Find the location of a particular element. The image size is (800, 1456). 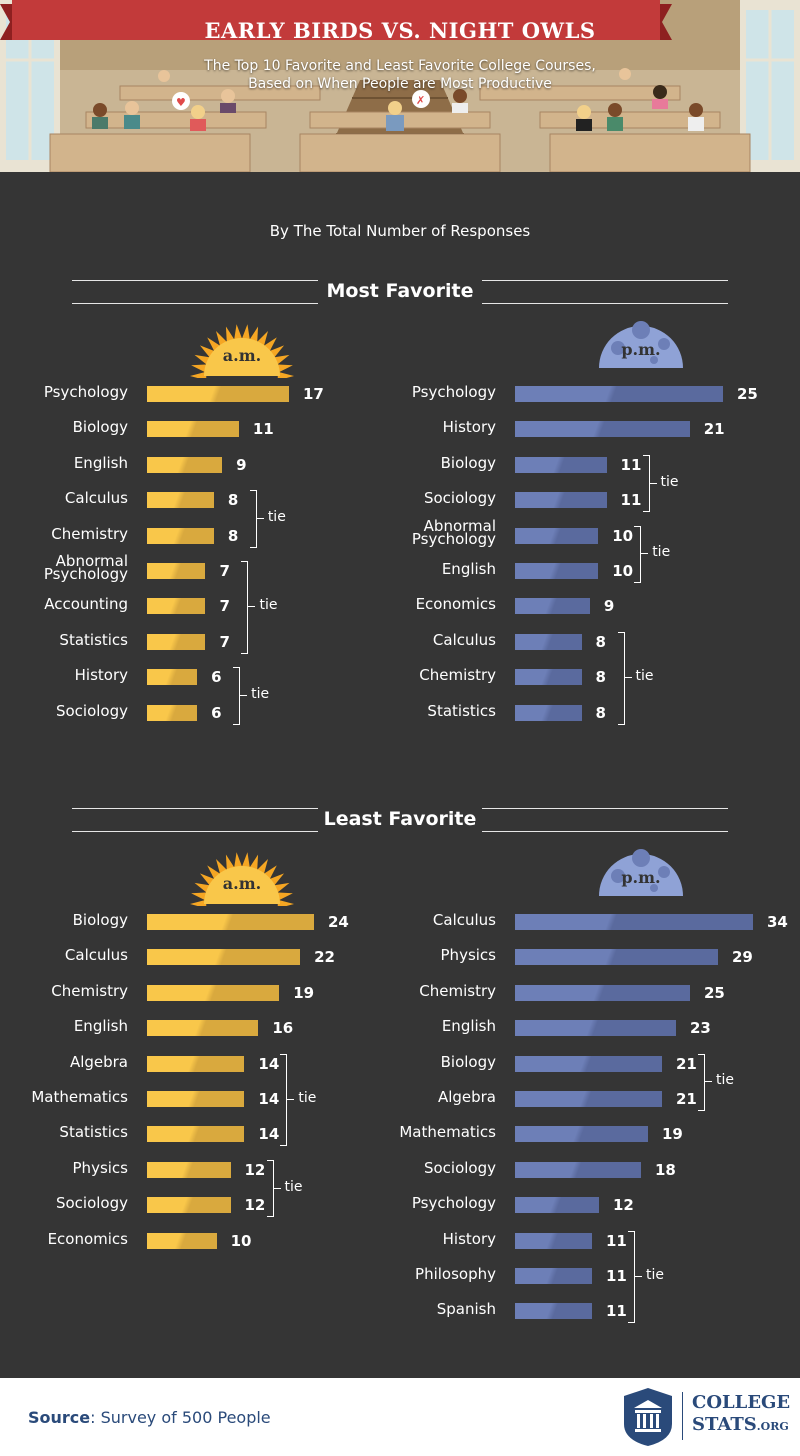

logo-stats: STATS is located at coordinates (724, 1424).